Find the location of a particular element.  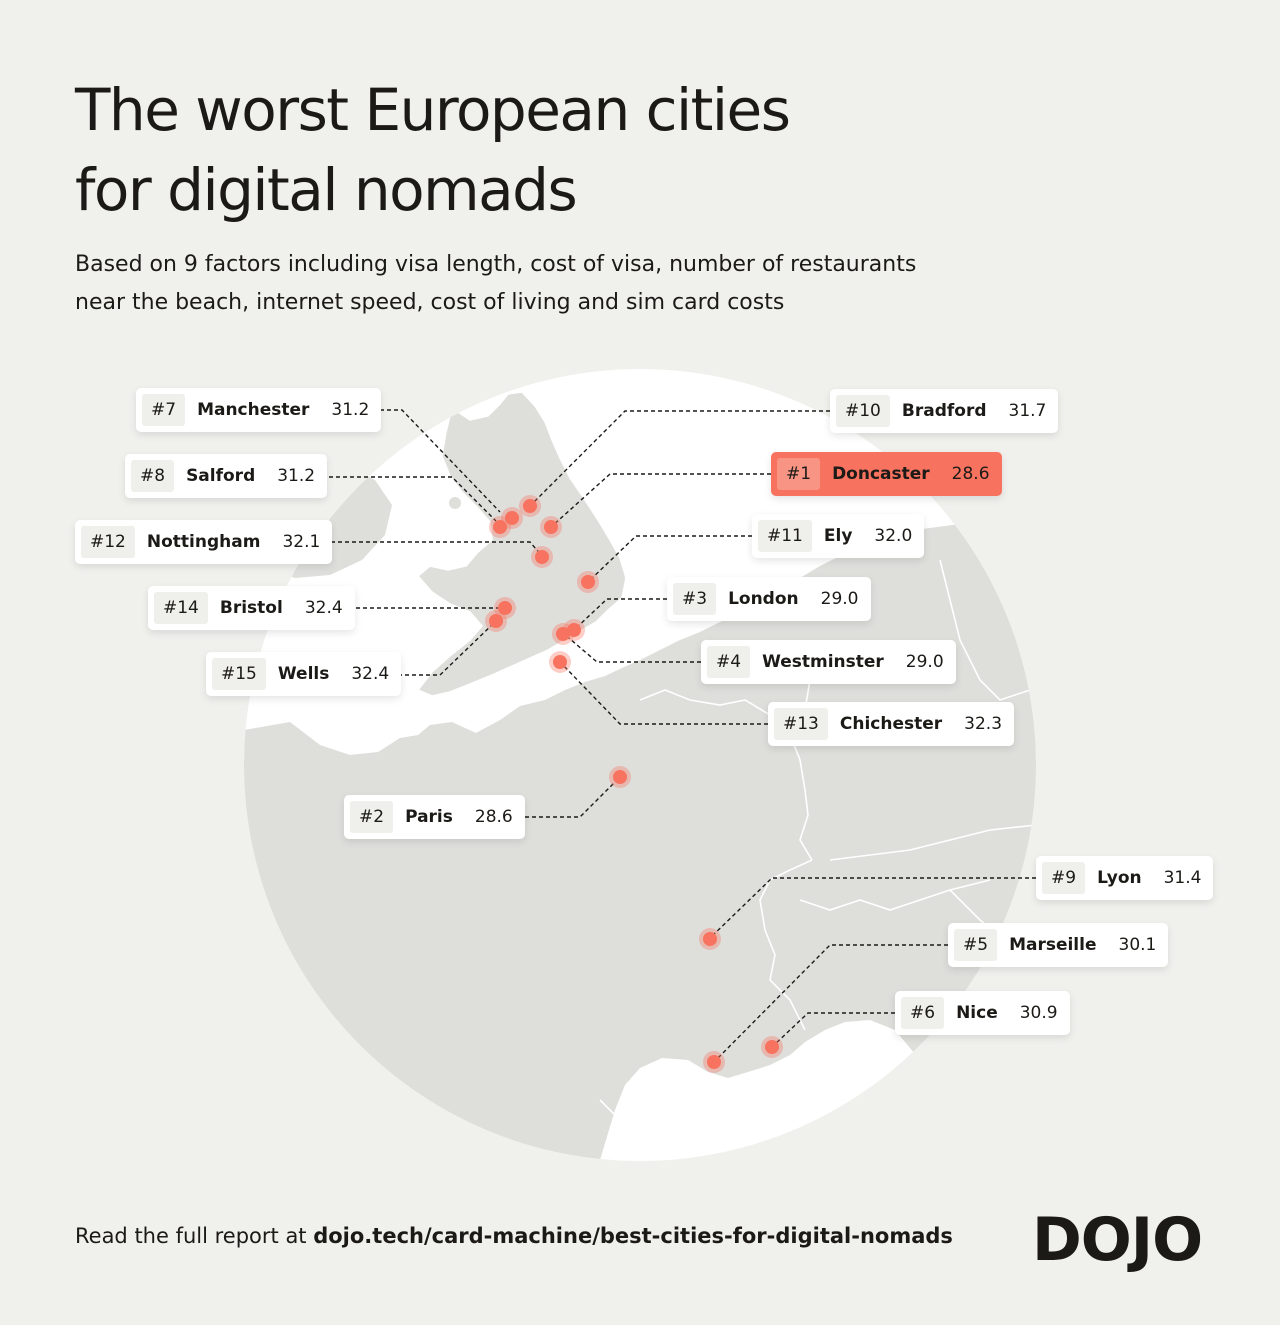

rank-badge: #14 is located at coordinates (181, 608).